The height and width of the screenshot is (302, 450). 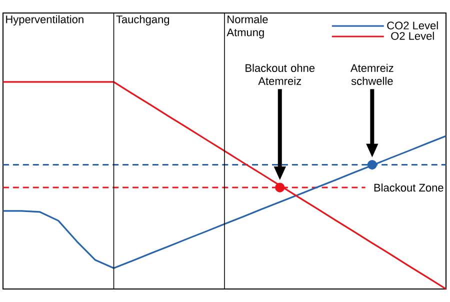 I want to click on text: Hyperventilation, so click(x=45, y=20).